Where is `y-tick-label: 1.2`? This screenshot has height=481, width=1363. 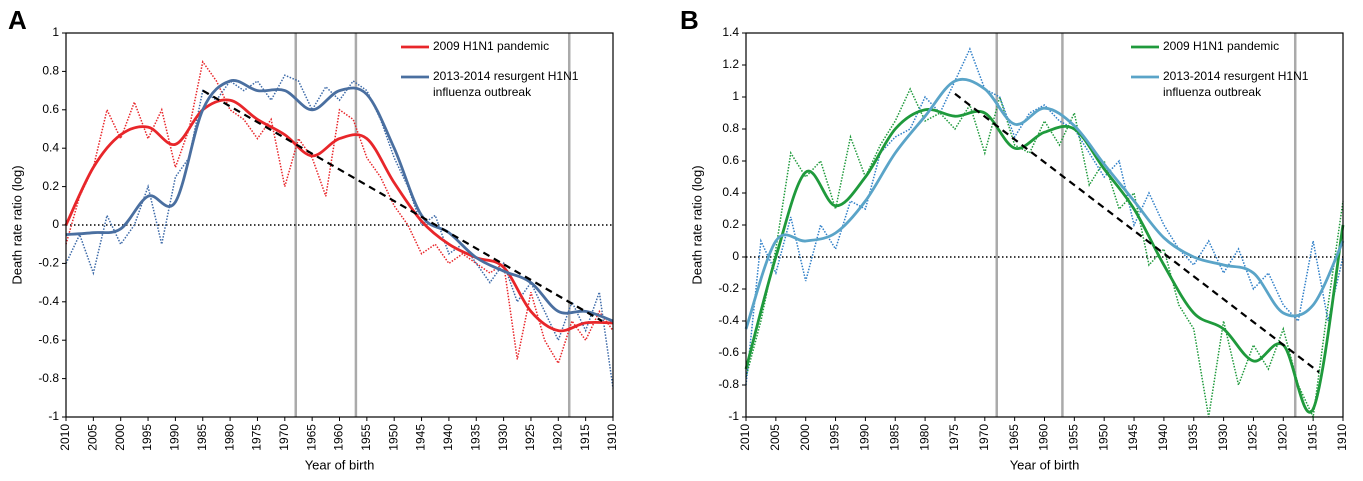
y-tick-label: 1.2 is located at coordinates (730, 64).